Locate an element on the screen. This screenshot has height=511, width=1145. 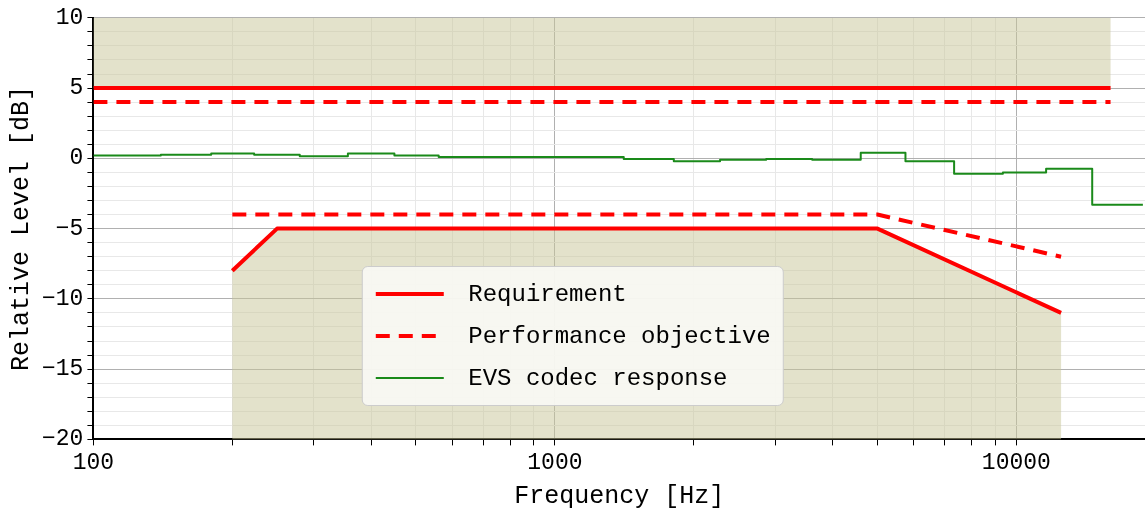
y-tick-label: −15 is located at coordinates (62, 369).